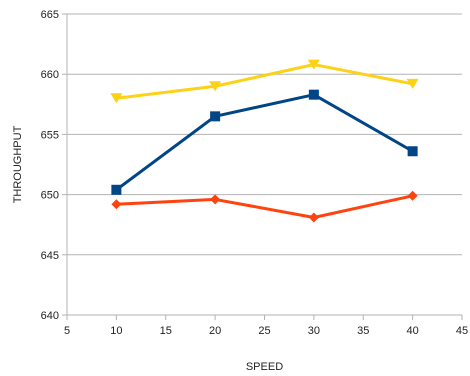  What do you see at coordinates (50, 196) in the screenshot?
I see `y-tick-label: 650` at bounding box center [50, 196].